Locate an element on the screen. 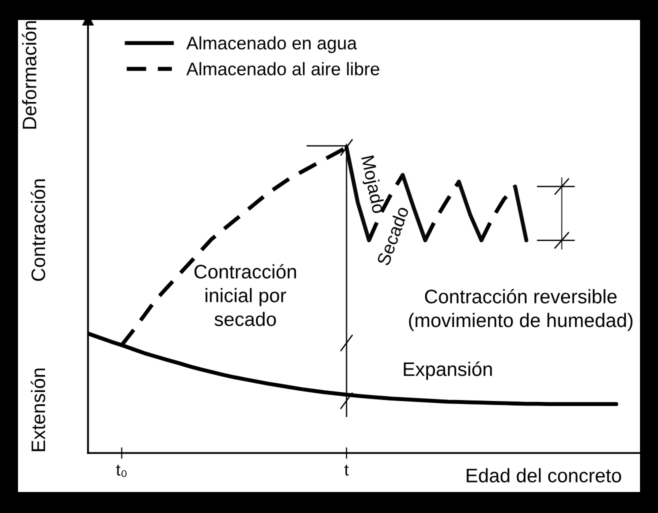 This screenshot has width=658, height=513. annotation: Expansión is located at coordinates (448, 371).